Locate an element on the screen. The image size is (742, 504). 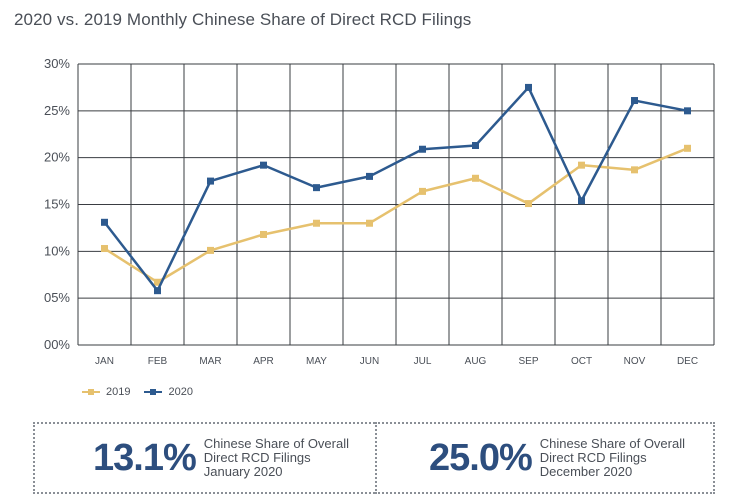
x-tick-label: JUL is located at coordinates (423, 361).